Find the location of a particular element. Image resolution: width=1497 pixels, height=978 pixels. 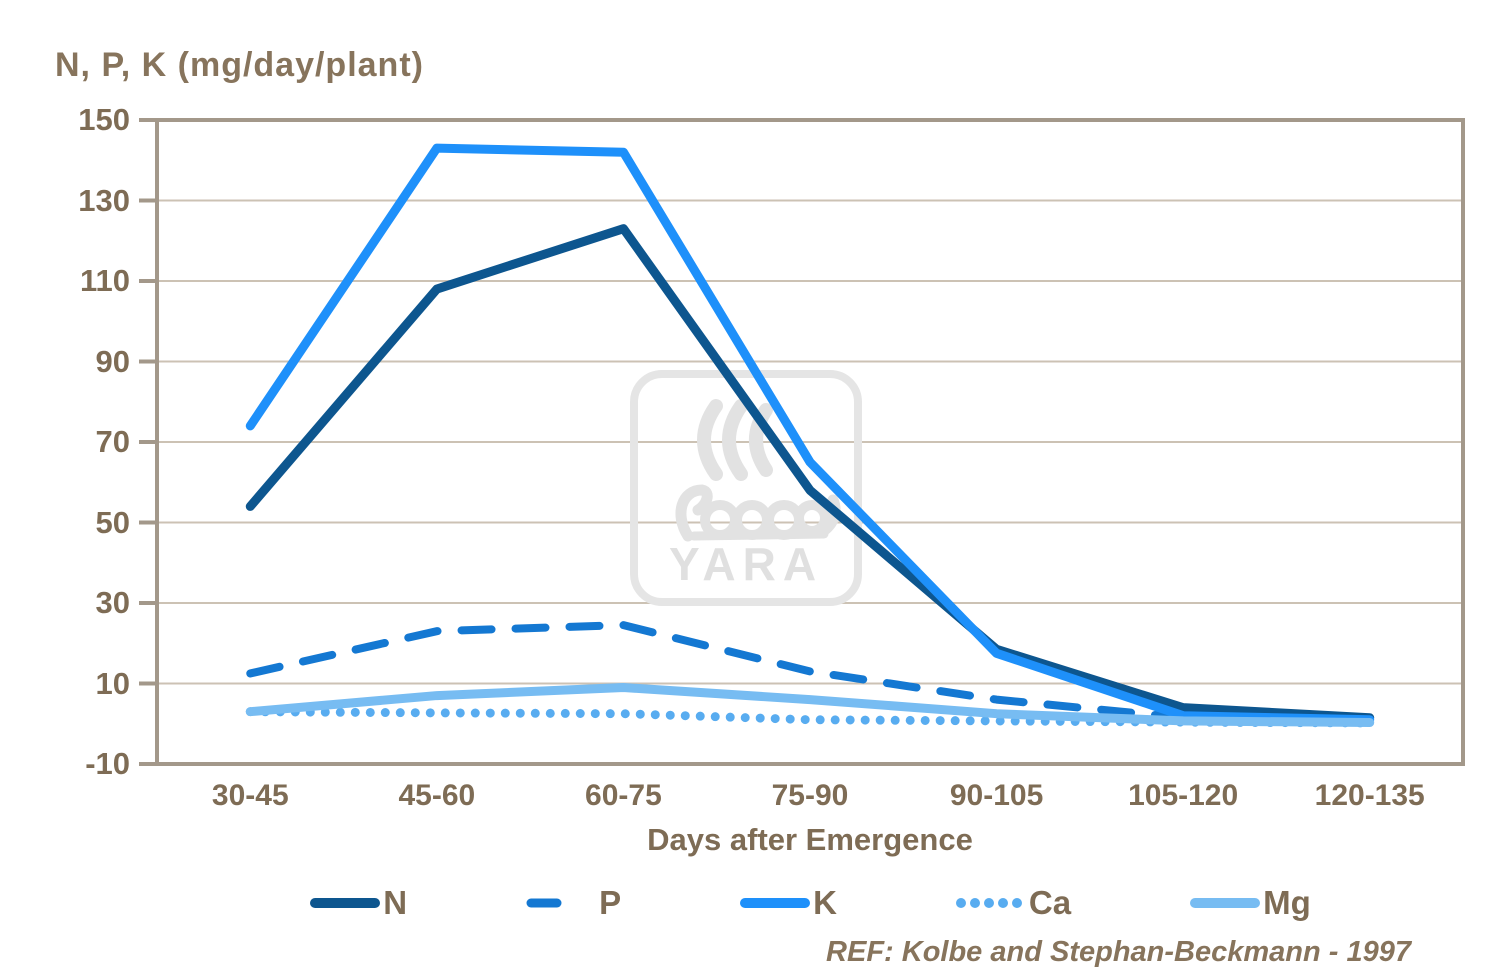

y-tick-label: 30 is located at coordinates (112, 602).